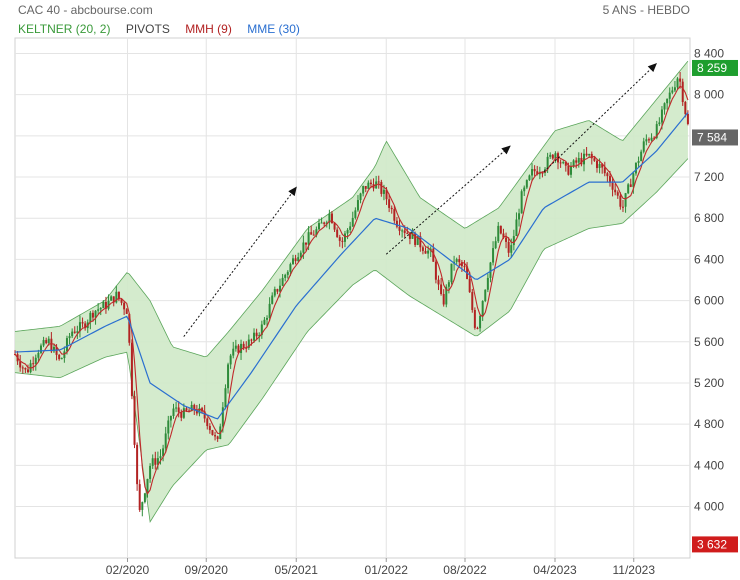  I want to click on legend-mme: MME (30), so click(273, 29).